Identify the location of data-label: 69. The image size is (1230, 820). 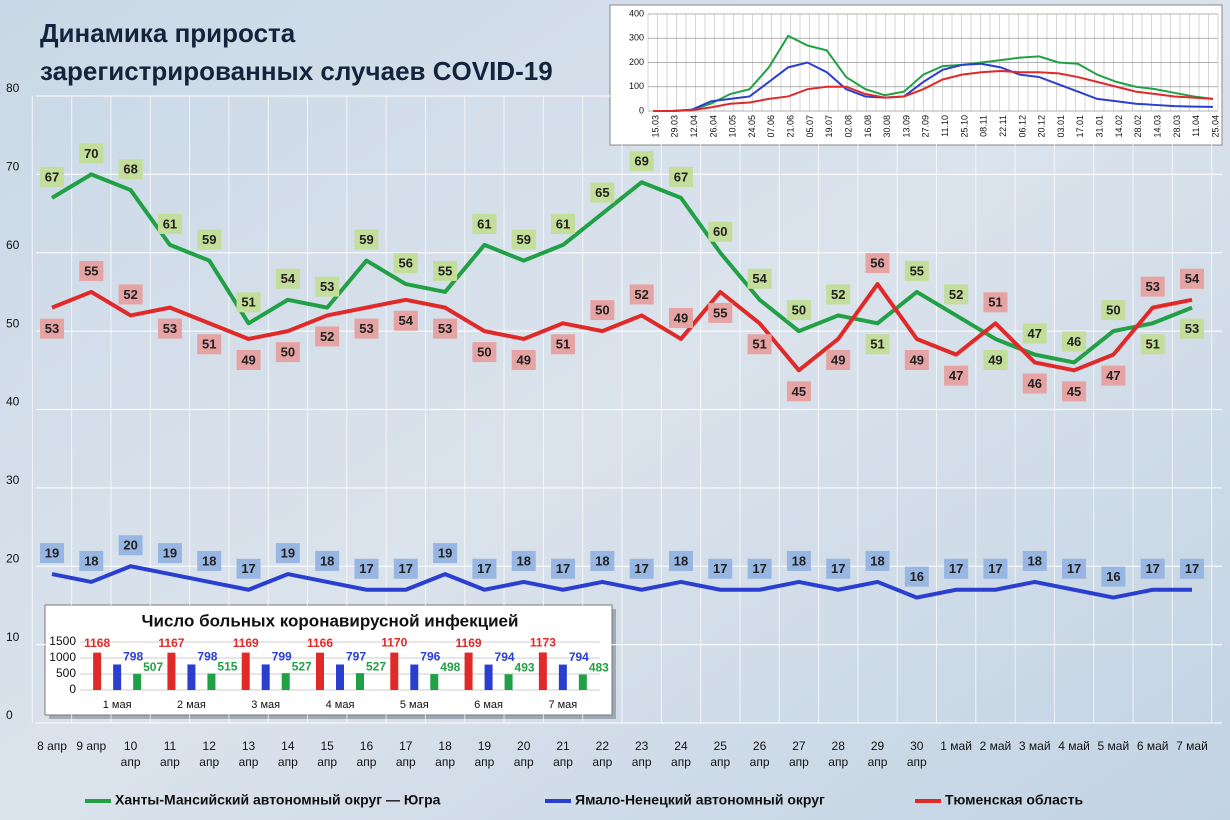
(641, 161).